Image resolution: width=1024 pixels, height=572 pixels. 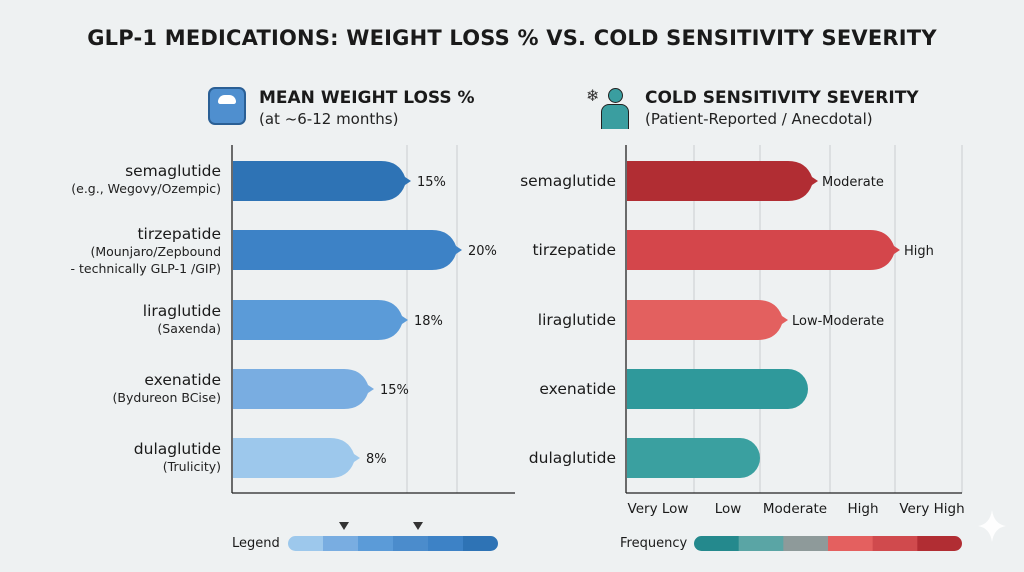 I want to click on left-category-liraglutide: liraglutide (Saxenda), so click(x=120, y=319).